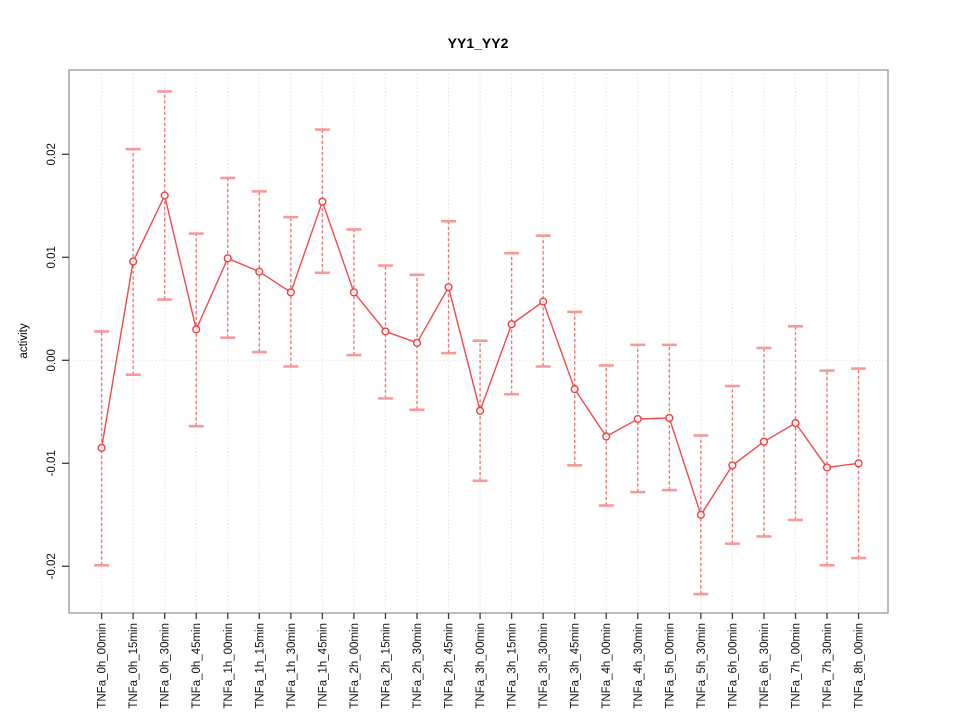 This screenshot has height=720, width=960. What do you see at coordinates (481, 666) in the screenshot?
I see `x-tick-label: TNFa_3h_00min` at bounding box center [481, 666].